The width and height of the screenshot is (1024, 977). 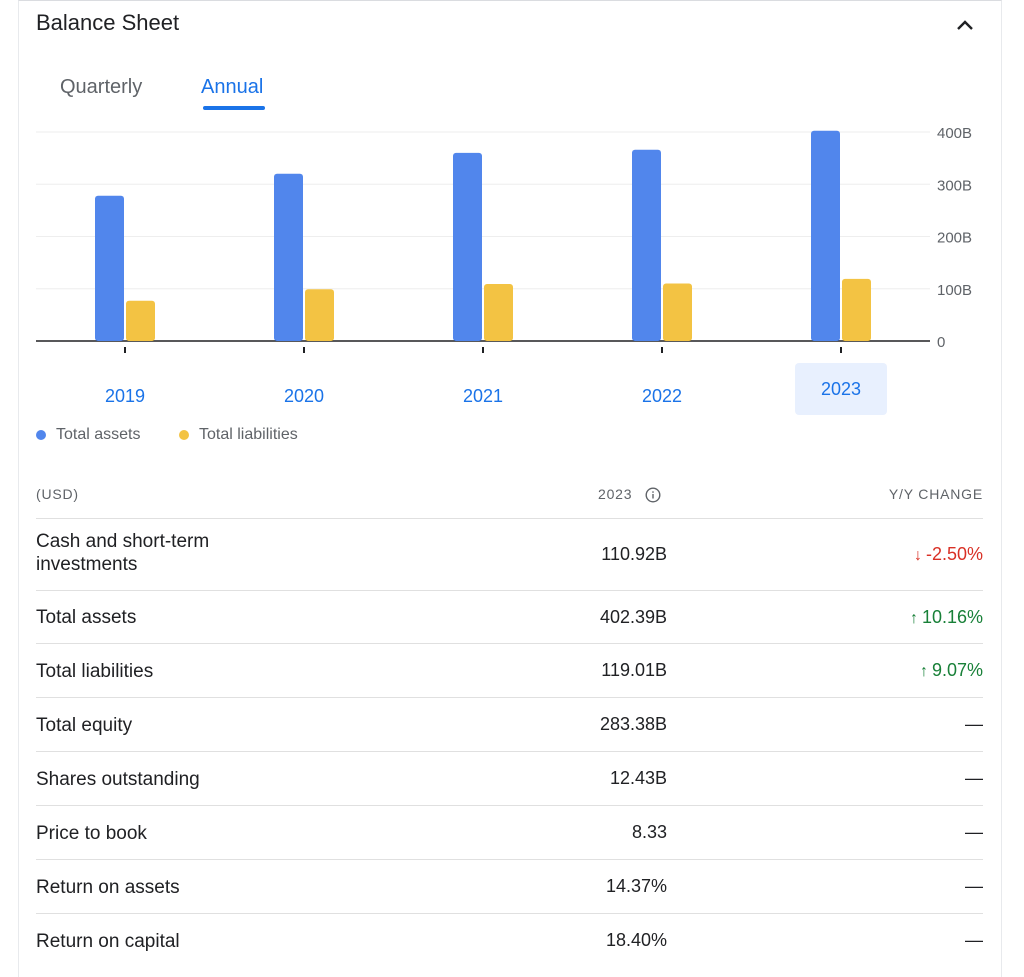 What do you see at coordinates (108, 941) in the screenshot?
I see `row-label: Return on capital` at bounding box center [108, 941].